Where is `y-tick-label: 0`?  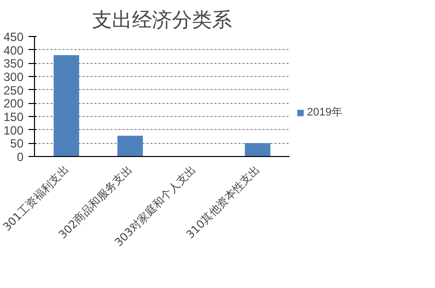 y-tick-label: 0 is located at coordinates (20, 157).